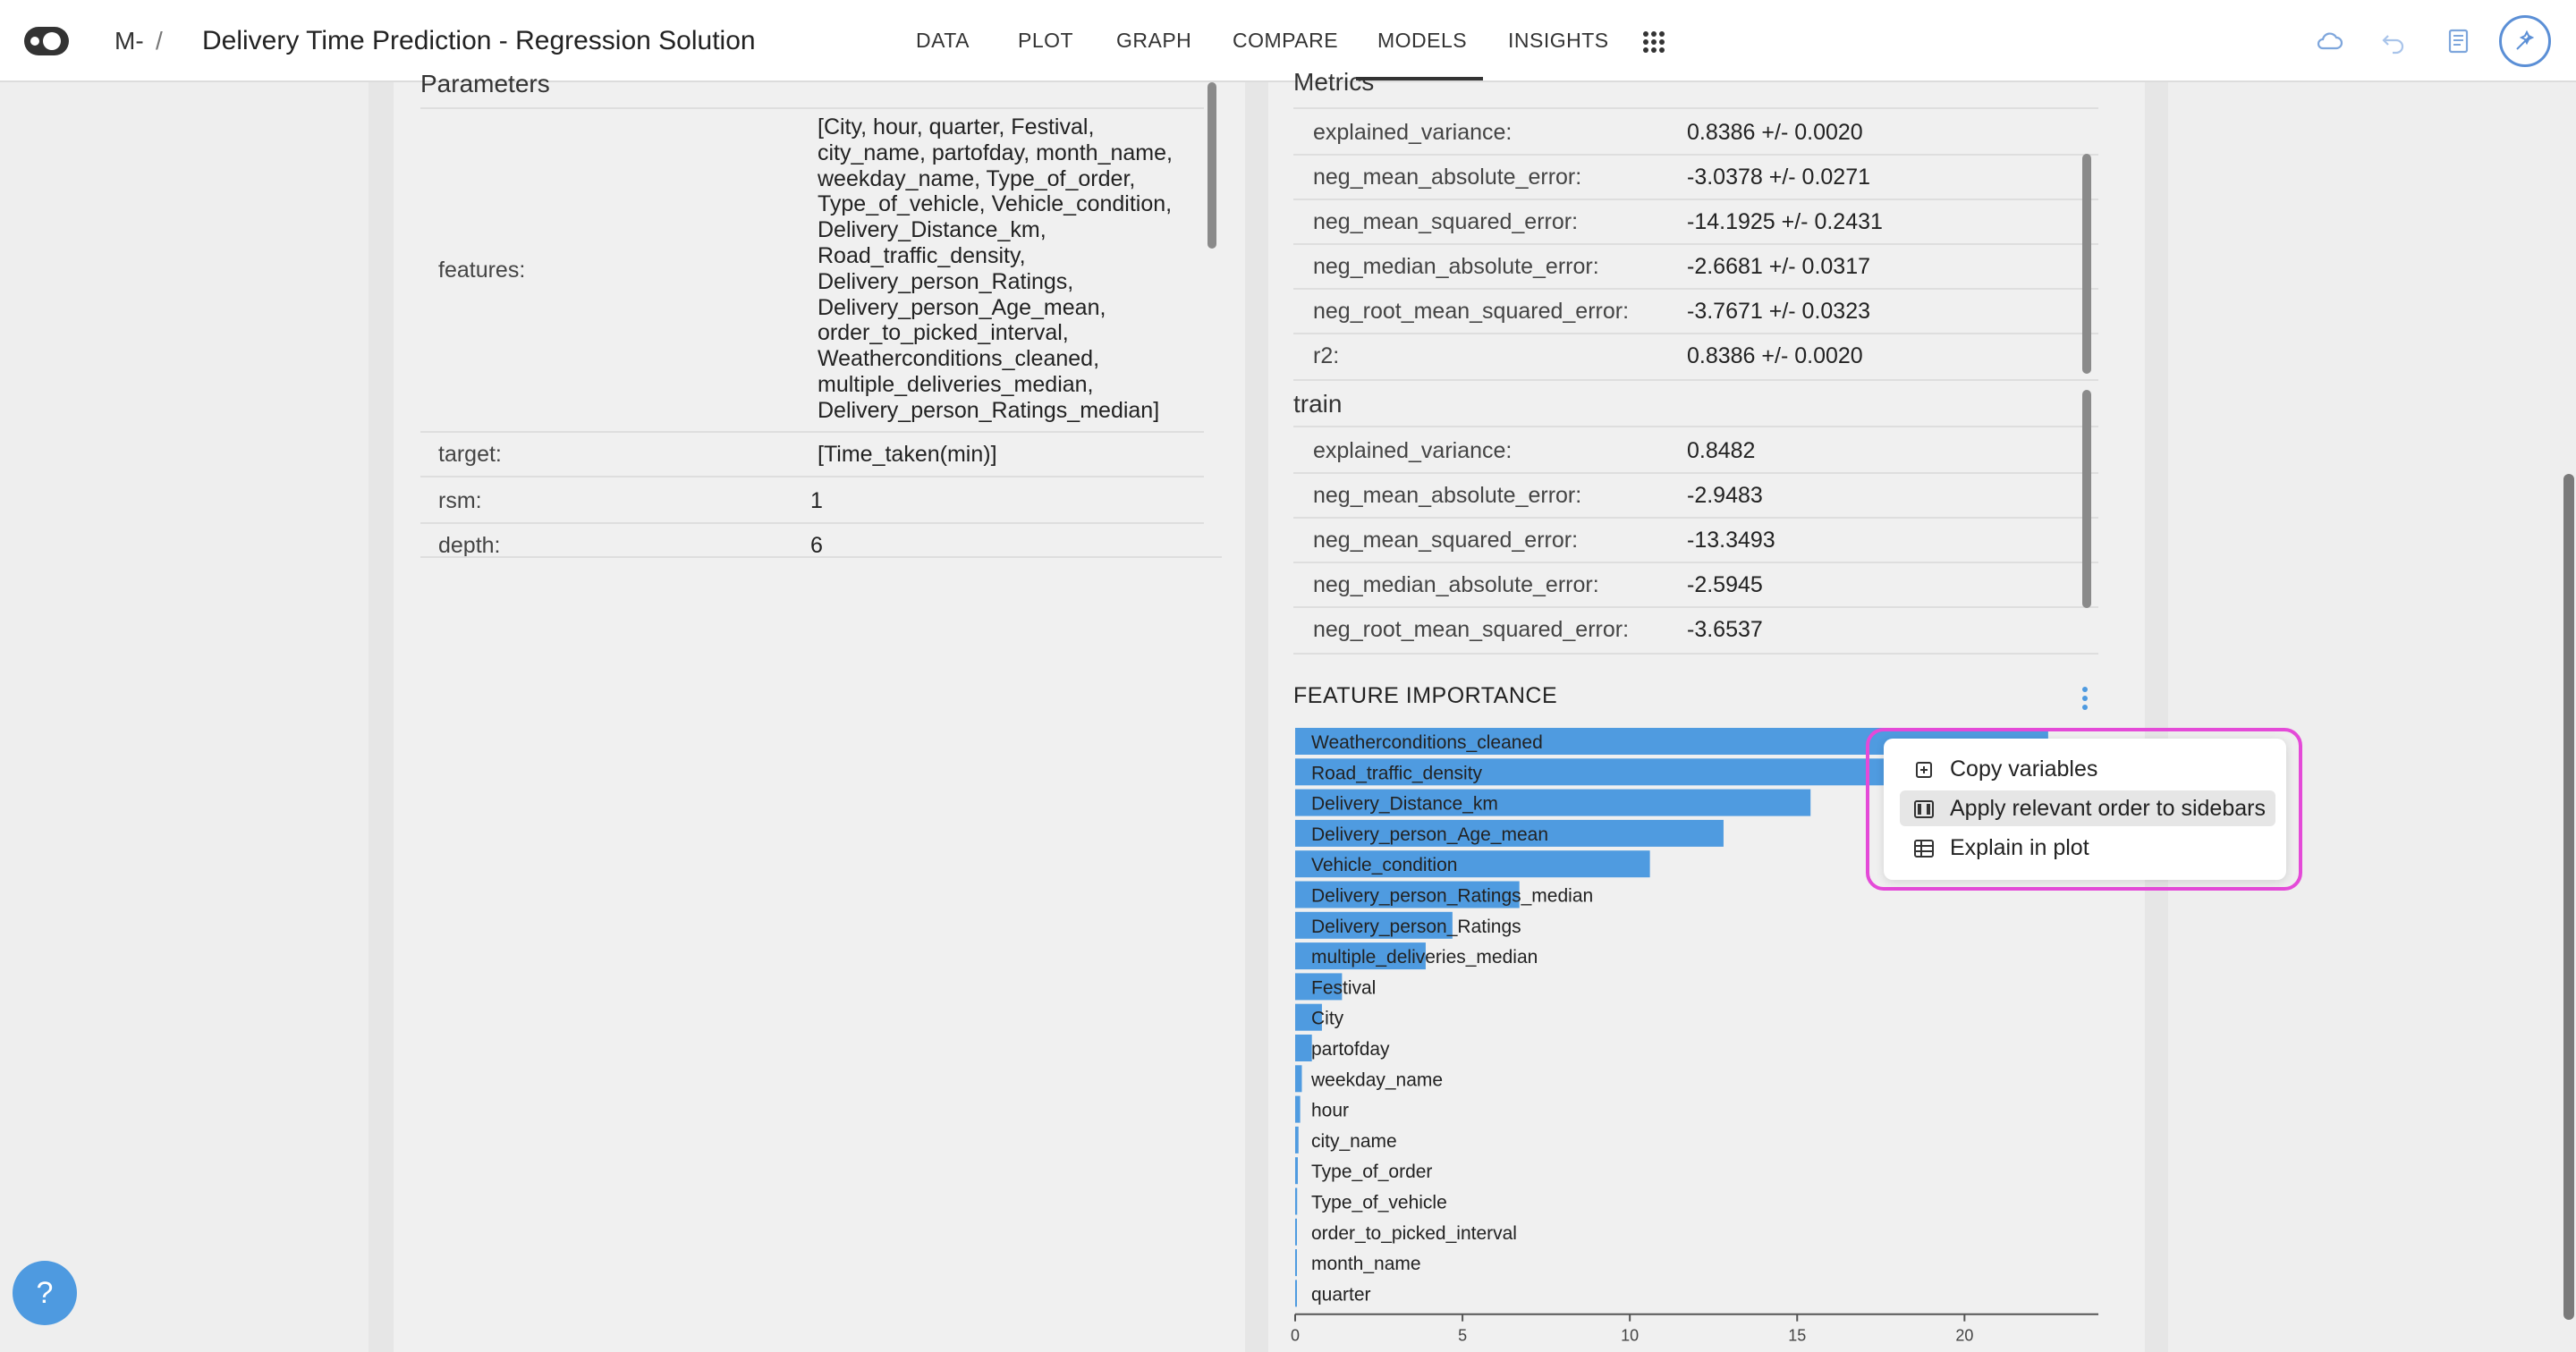 This screenshot has width=2576, height=1352. I want to click on bar-Festival, so click(1319, 987).